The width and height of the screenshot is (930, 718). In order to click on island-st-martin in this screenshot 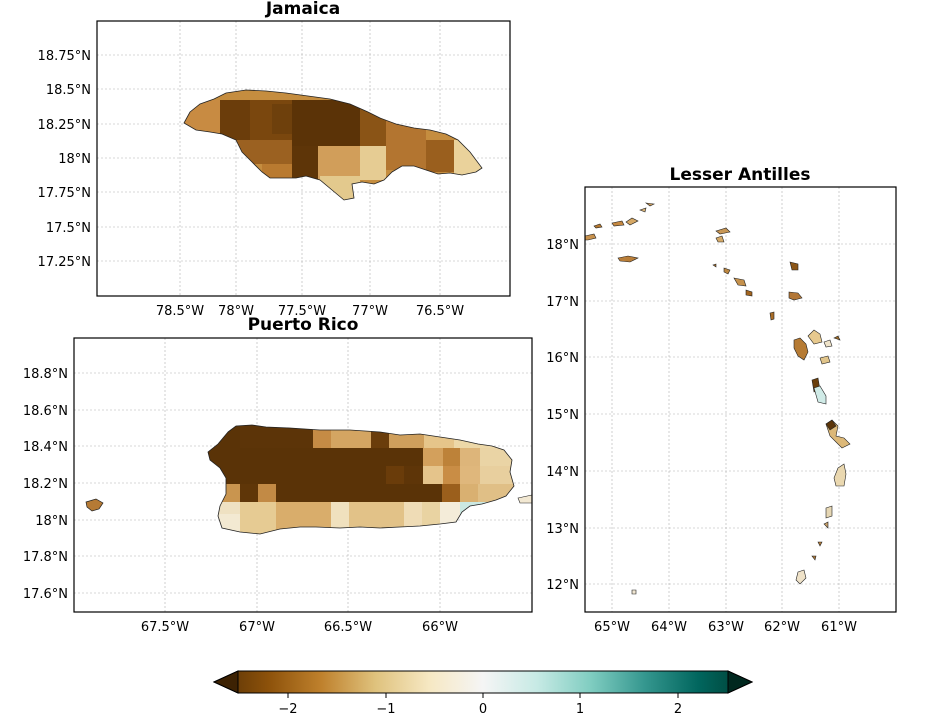, I will do `click(720, 239)`.